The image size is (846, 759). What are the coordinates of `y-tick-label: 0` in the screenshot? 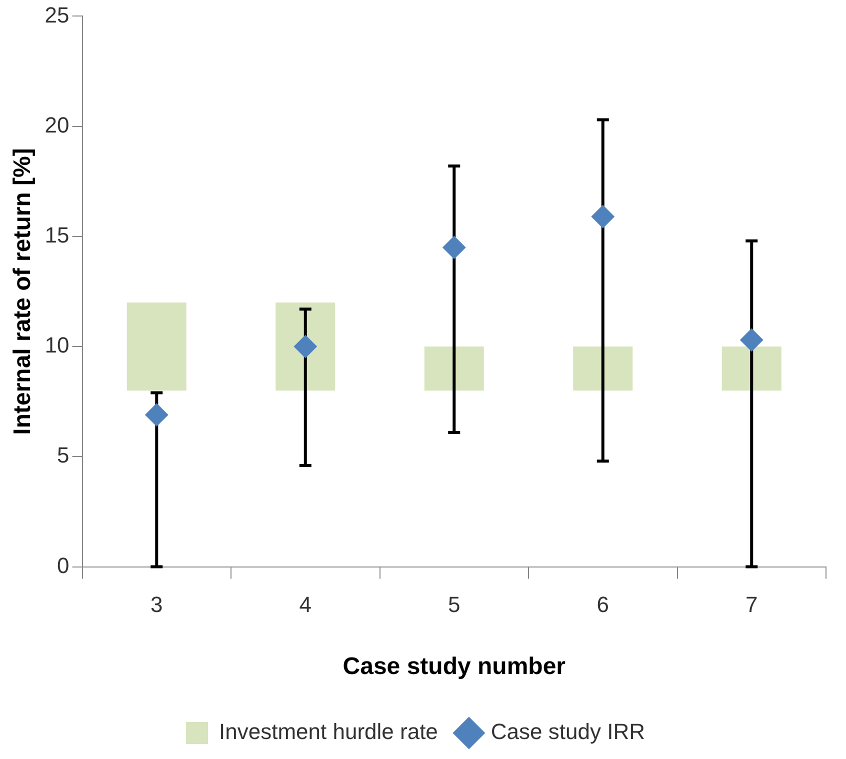 It's located at (63, 565).